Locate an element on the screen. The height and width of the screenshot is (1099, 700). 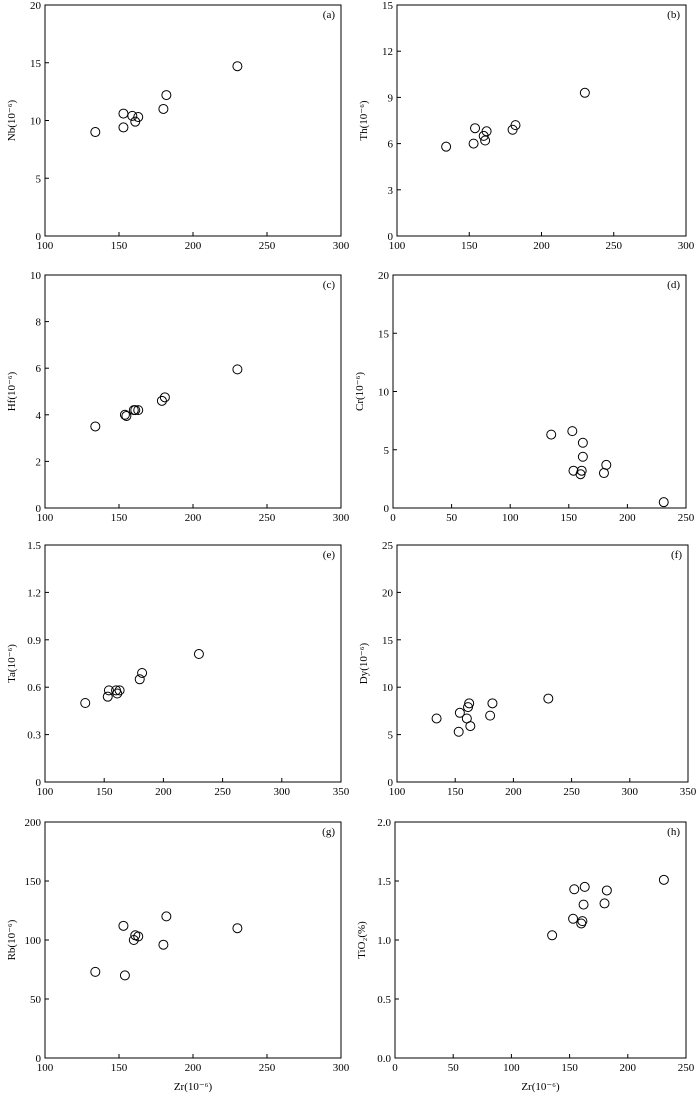
y-tick-label: 1.5 is located at coordinates (34, 546).